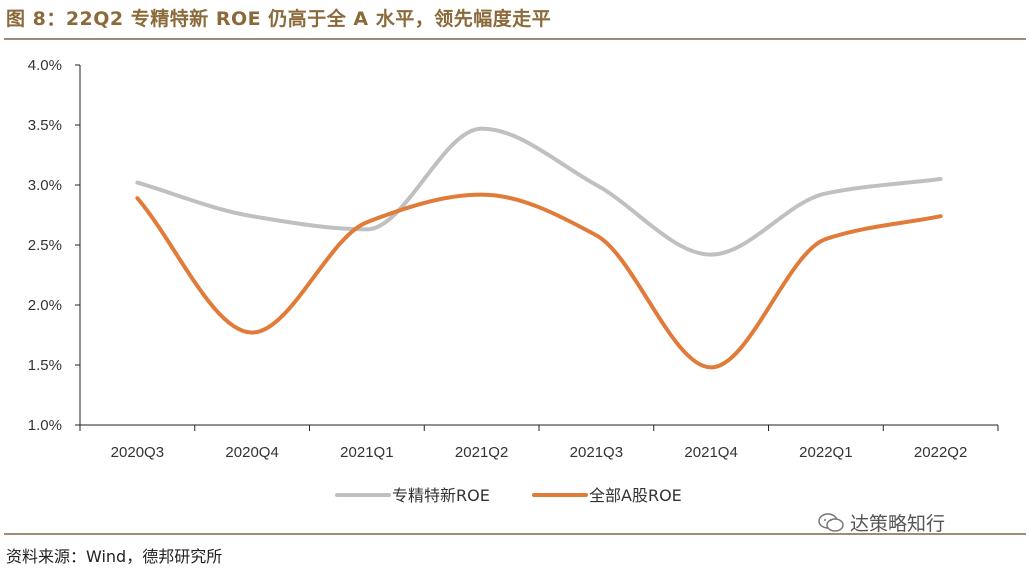  I want to click on y-axis-ticks: 1.0% 1.5% 2.0% 2.5% 3.0% 3.5% 4.0%, so click(54, 245).